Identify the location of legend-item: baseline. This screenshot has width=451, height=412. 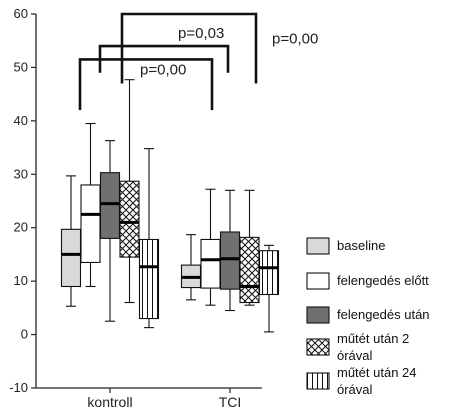
(345, 246).